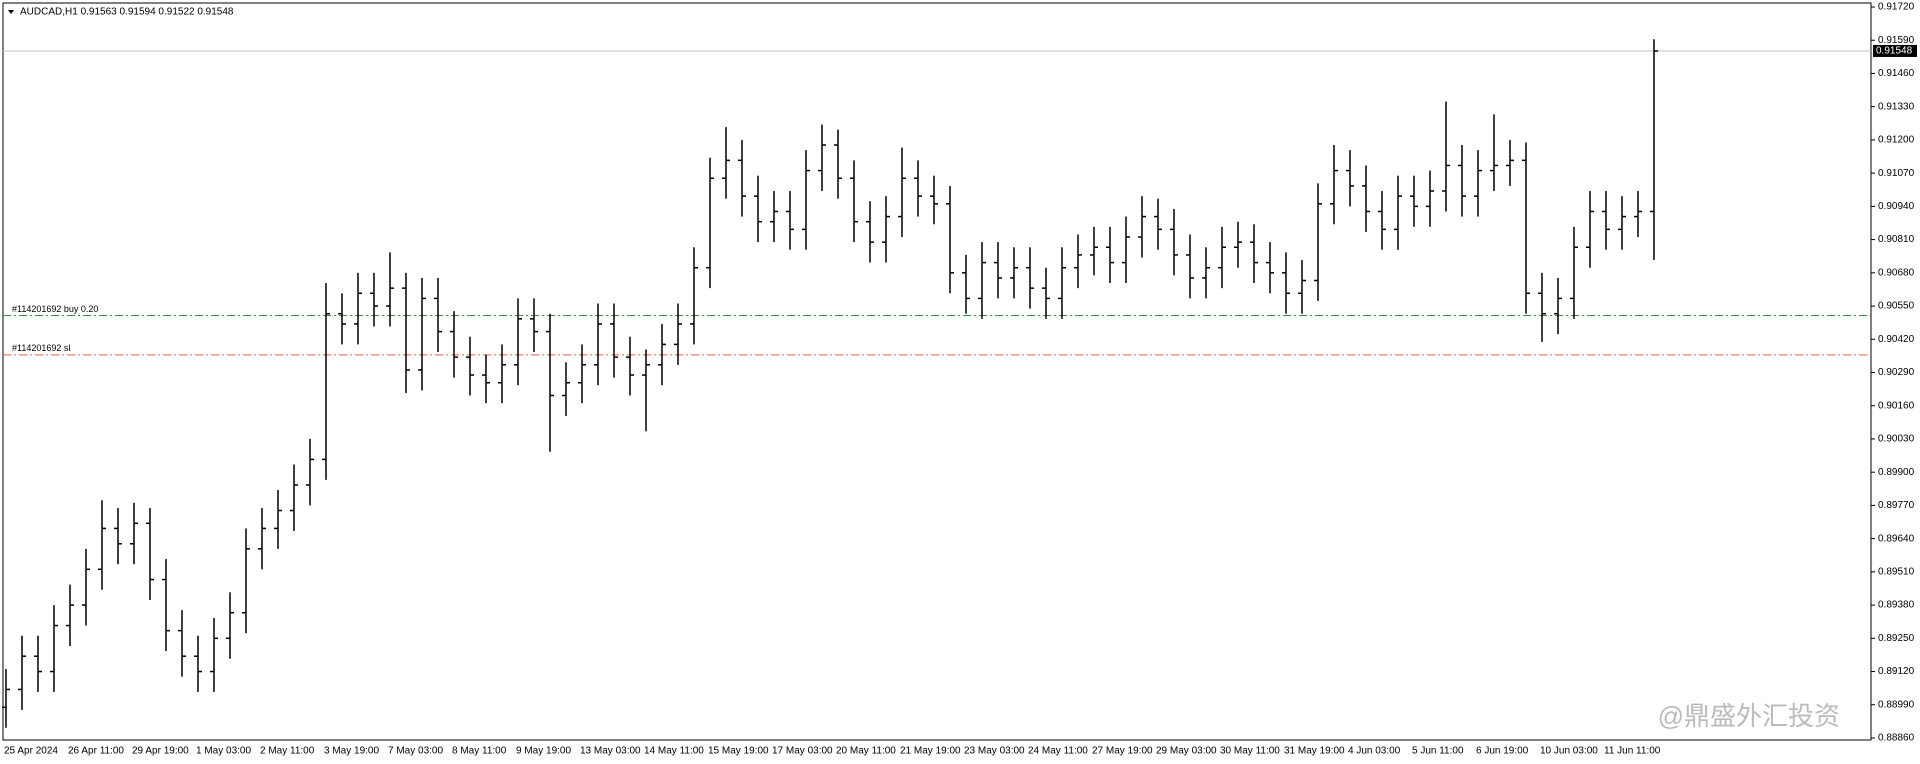 The height and width of the screenshot is (764, 1920). What do you see at coordinates (1896, 638) in the screenshot?
I see `y-tick-label: 0.89250` at bounding box center [1896, 638].